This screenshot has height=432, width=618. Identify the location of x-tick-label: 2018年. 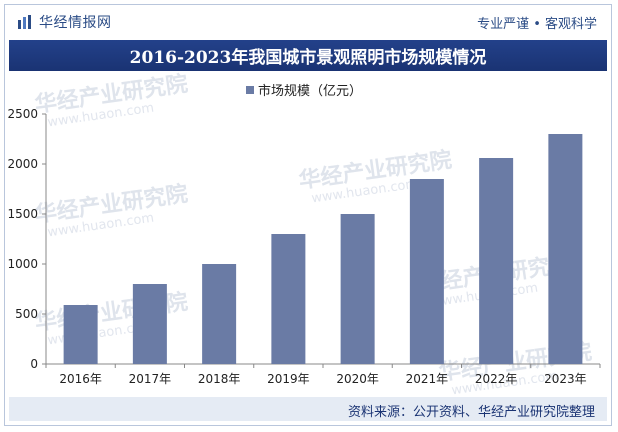
(219, 379).